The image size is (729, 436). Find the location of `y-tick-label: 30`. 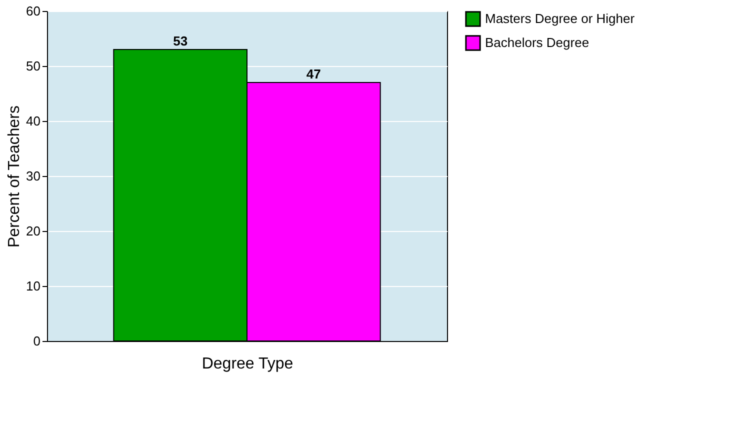

y-tick-label: 30 is located at coordinates (33, 176).